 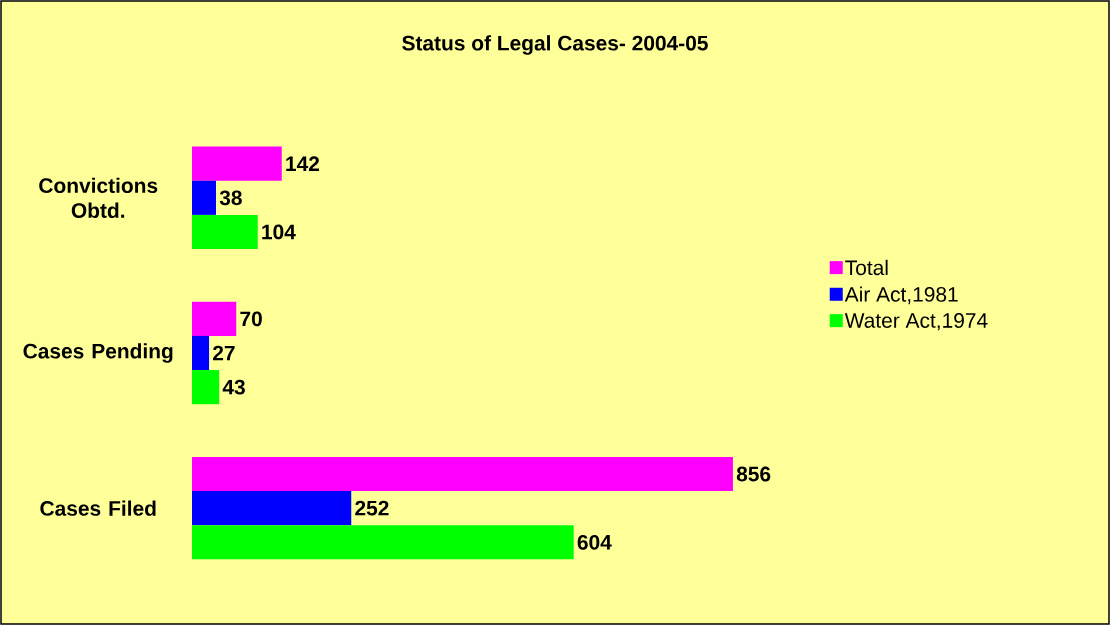 I want to click on data-label: 43, so click(x=233, y=387).